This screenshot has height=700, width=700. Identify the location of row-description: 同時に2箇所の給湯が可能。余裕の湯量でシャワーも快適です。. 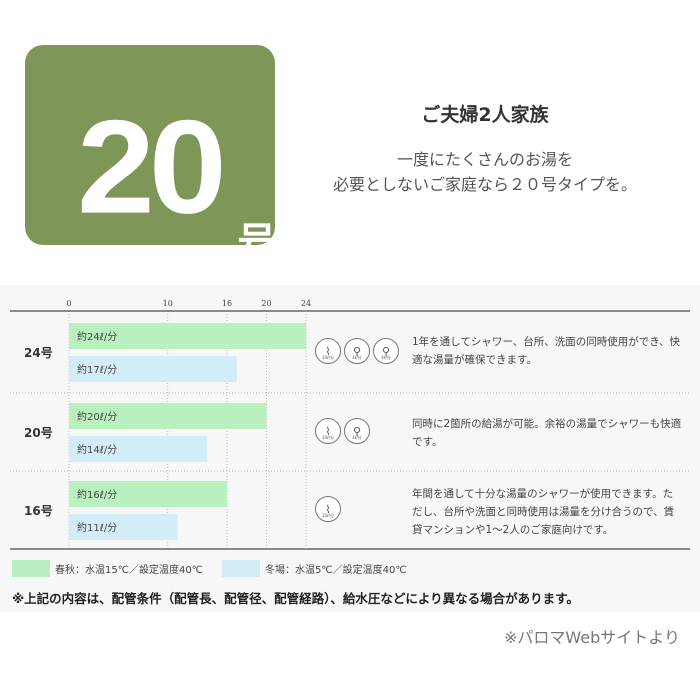
(547, 433).